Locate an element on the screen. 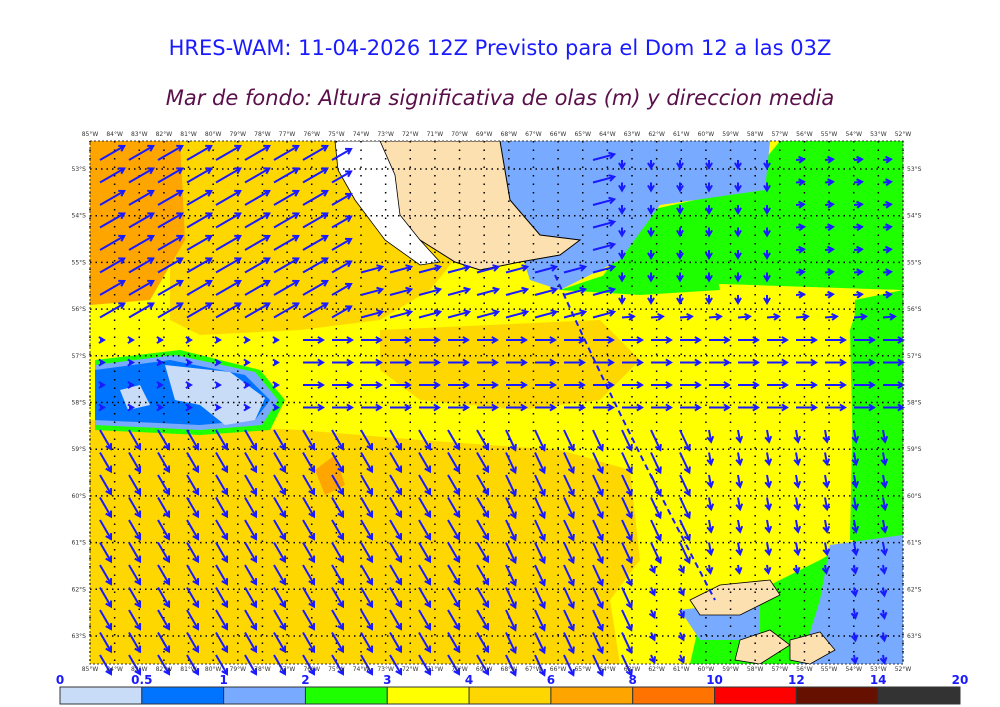 Image resolution: width=1000 pixels, height=707 pixels. latitude-label: 57°S is located at coordinates (79, 356).